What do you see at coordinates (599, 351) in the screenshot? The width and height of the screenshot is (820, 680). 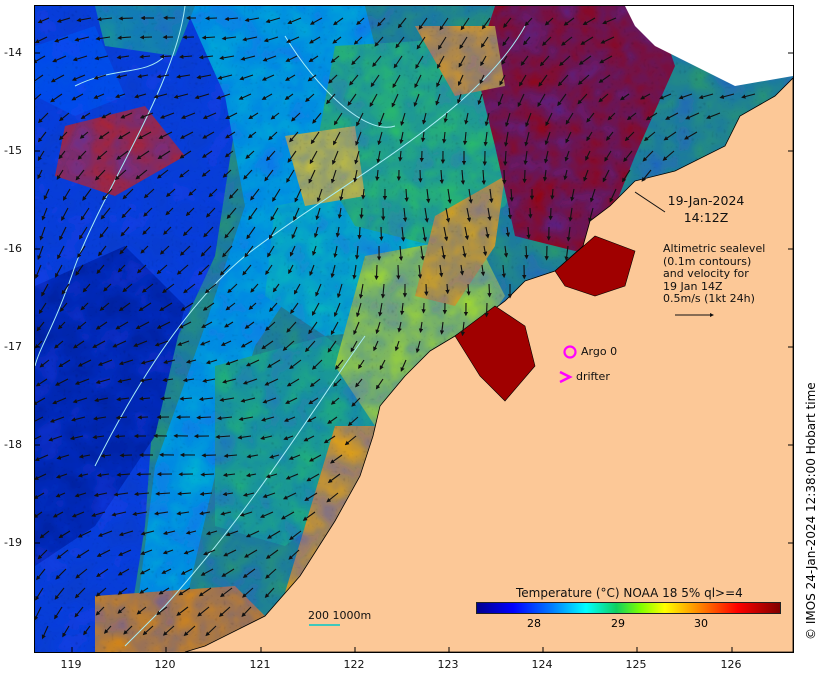 I see `argo-label: Argo 0` at bounding box center [599, 351].